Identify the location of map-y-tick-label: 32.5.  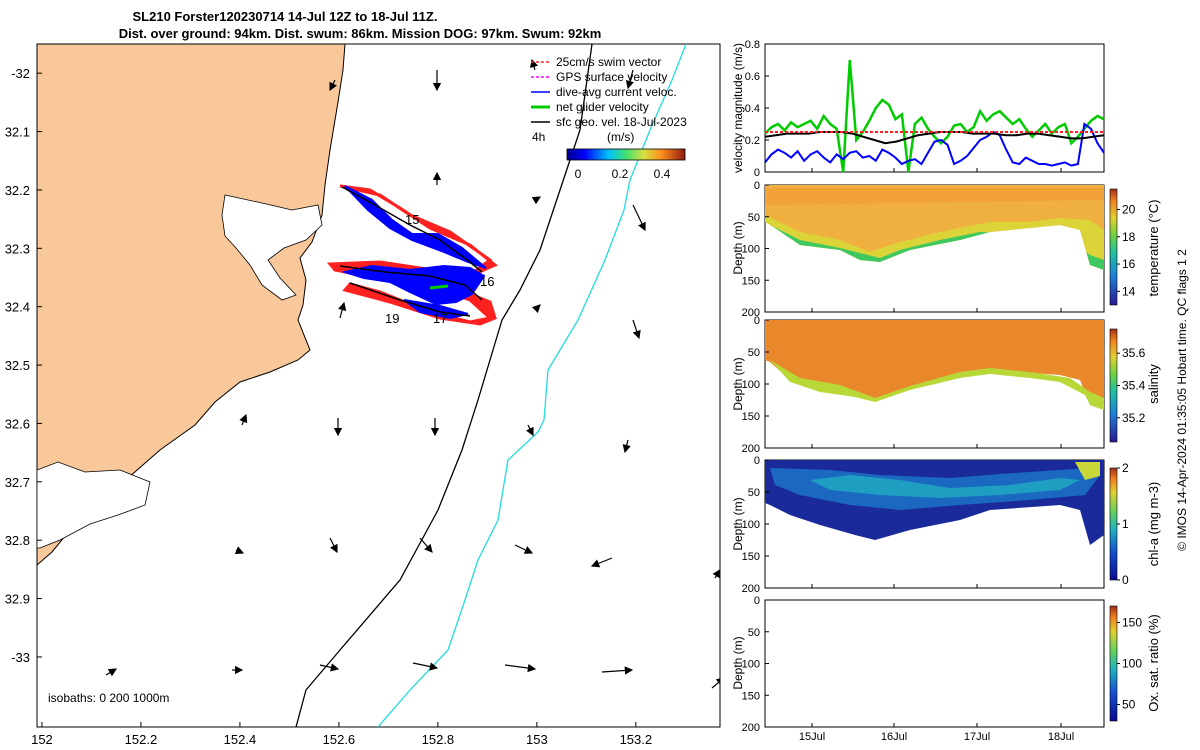
(17, 365).